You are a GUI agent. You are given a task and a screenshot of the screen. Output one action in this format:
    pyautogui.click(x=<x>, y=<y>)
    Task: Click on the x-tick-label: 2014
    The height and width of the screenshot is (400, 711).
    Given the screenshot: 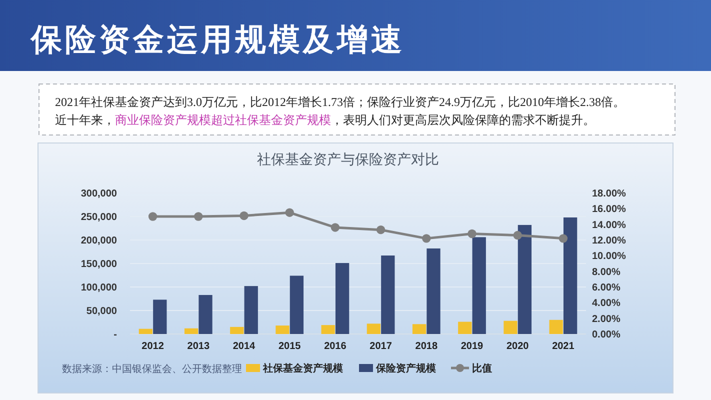 What is the action you would take?
    pyautogui.click(x=244, y=346)
    